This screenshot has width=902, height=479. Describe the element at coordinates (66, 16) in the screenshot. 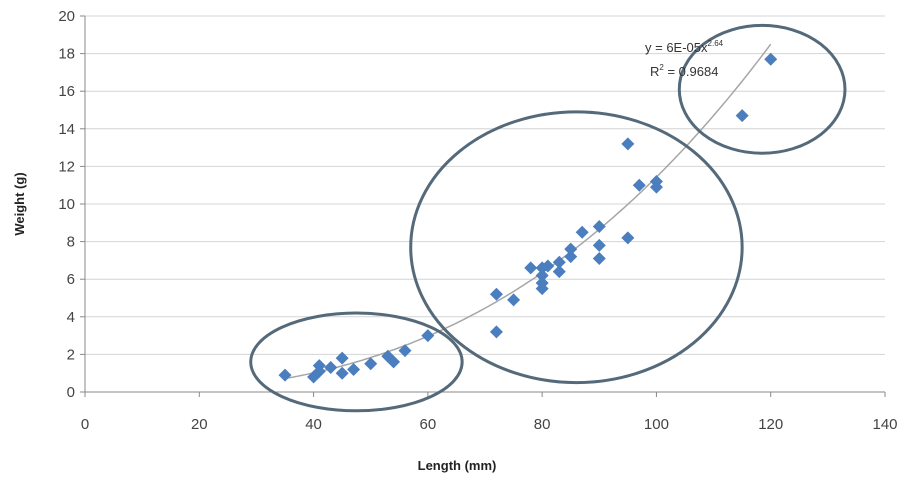

I see `y-tick-label: 20` at that location.